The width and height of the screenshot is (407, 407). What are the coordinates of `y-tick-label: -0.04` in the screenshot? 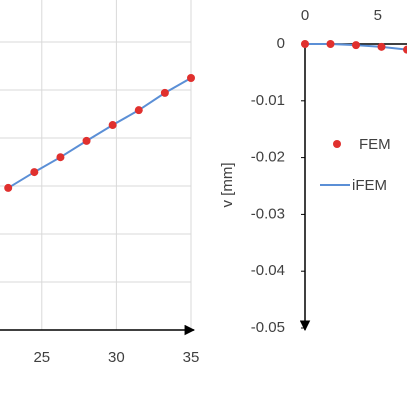 It's located at (268, 270).